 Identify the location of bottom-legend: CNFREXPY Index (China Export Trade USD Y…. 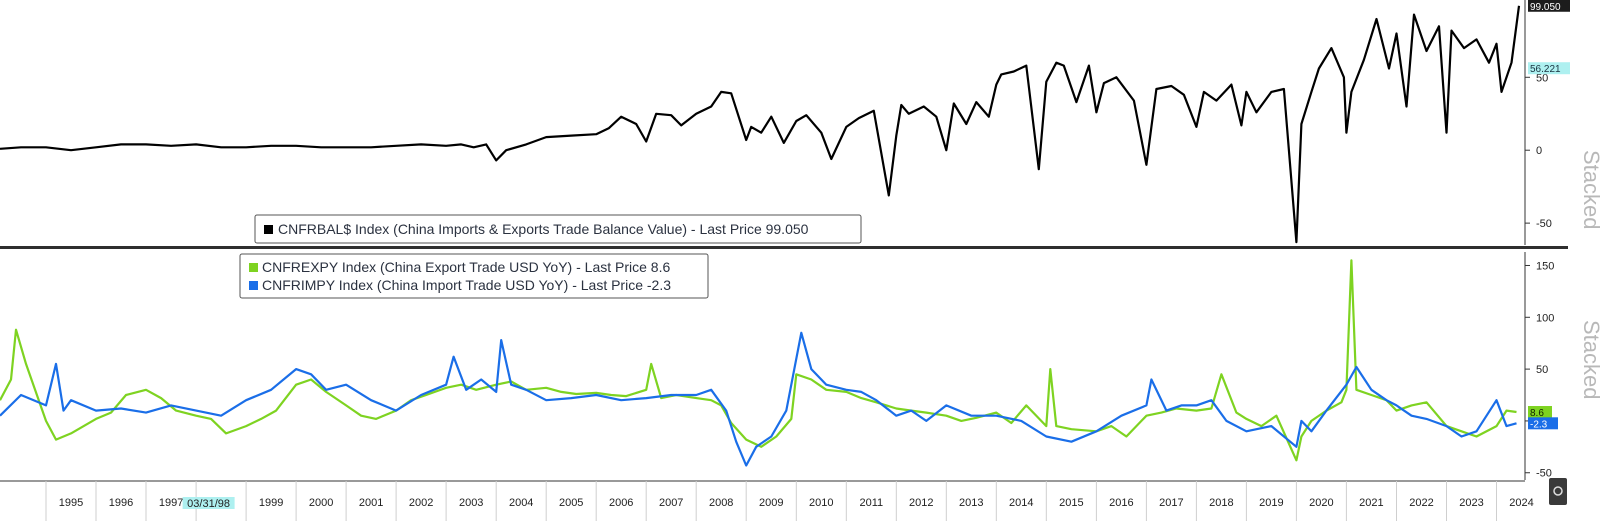
(474, 276).